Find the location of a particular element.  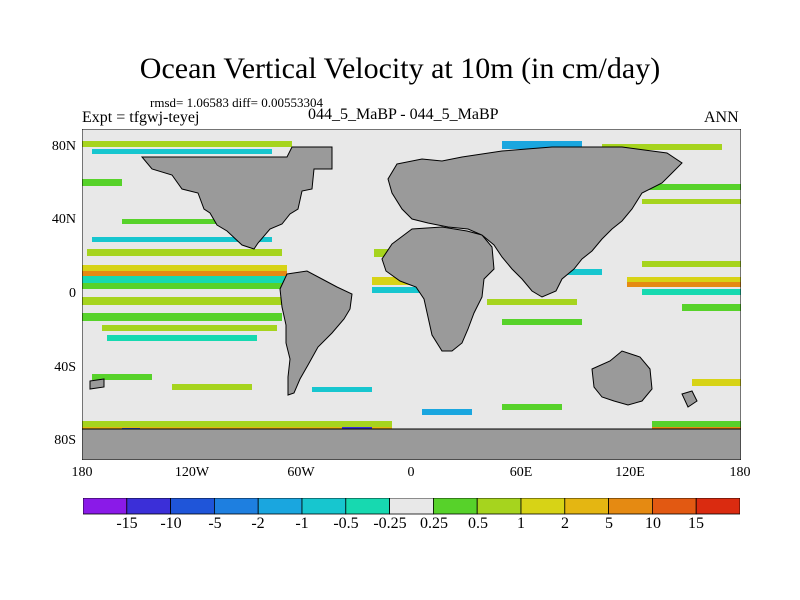

colorbar-label: -10 is located at coordinates (171, 523).